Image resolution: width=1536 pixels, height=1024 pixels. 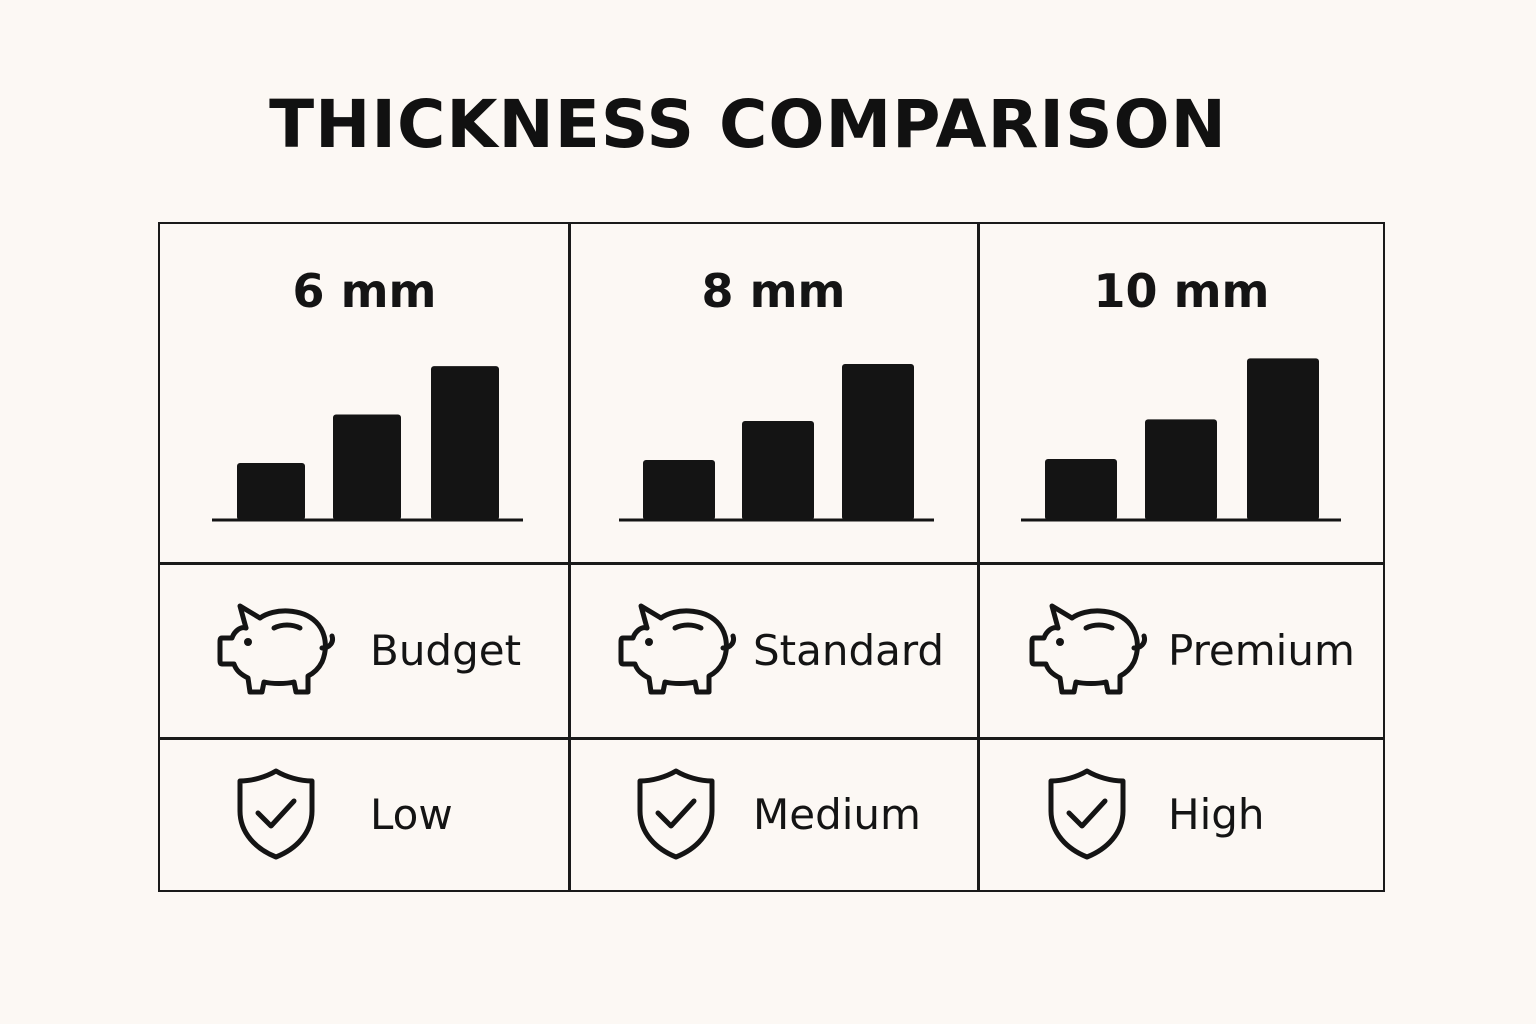 I want to click on price-cell-standard: Standard, so click(x=773, y=650).